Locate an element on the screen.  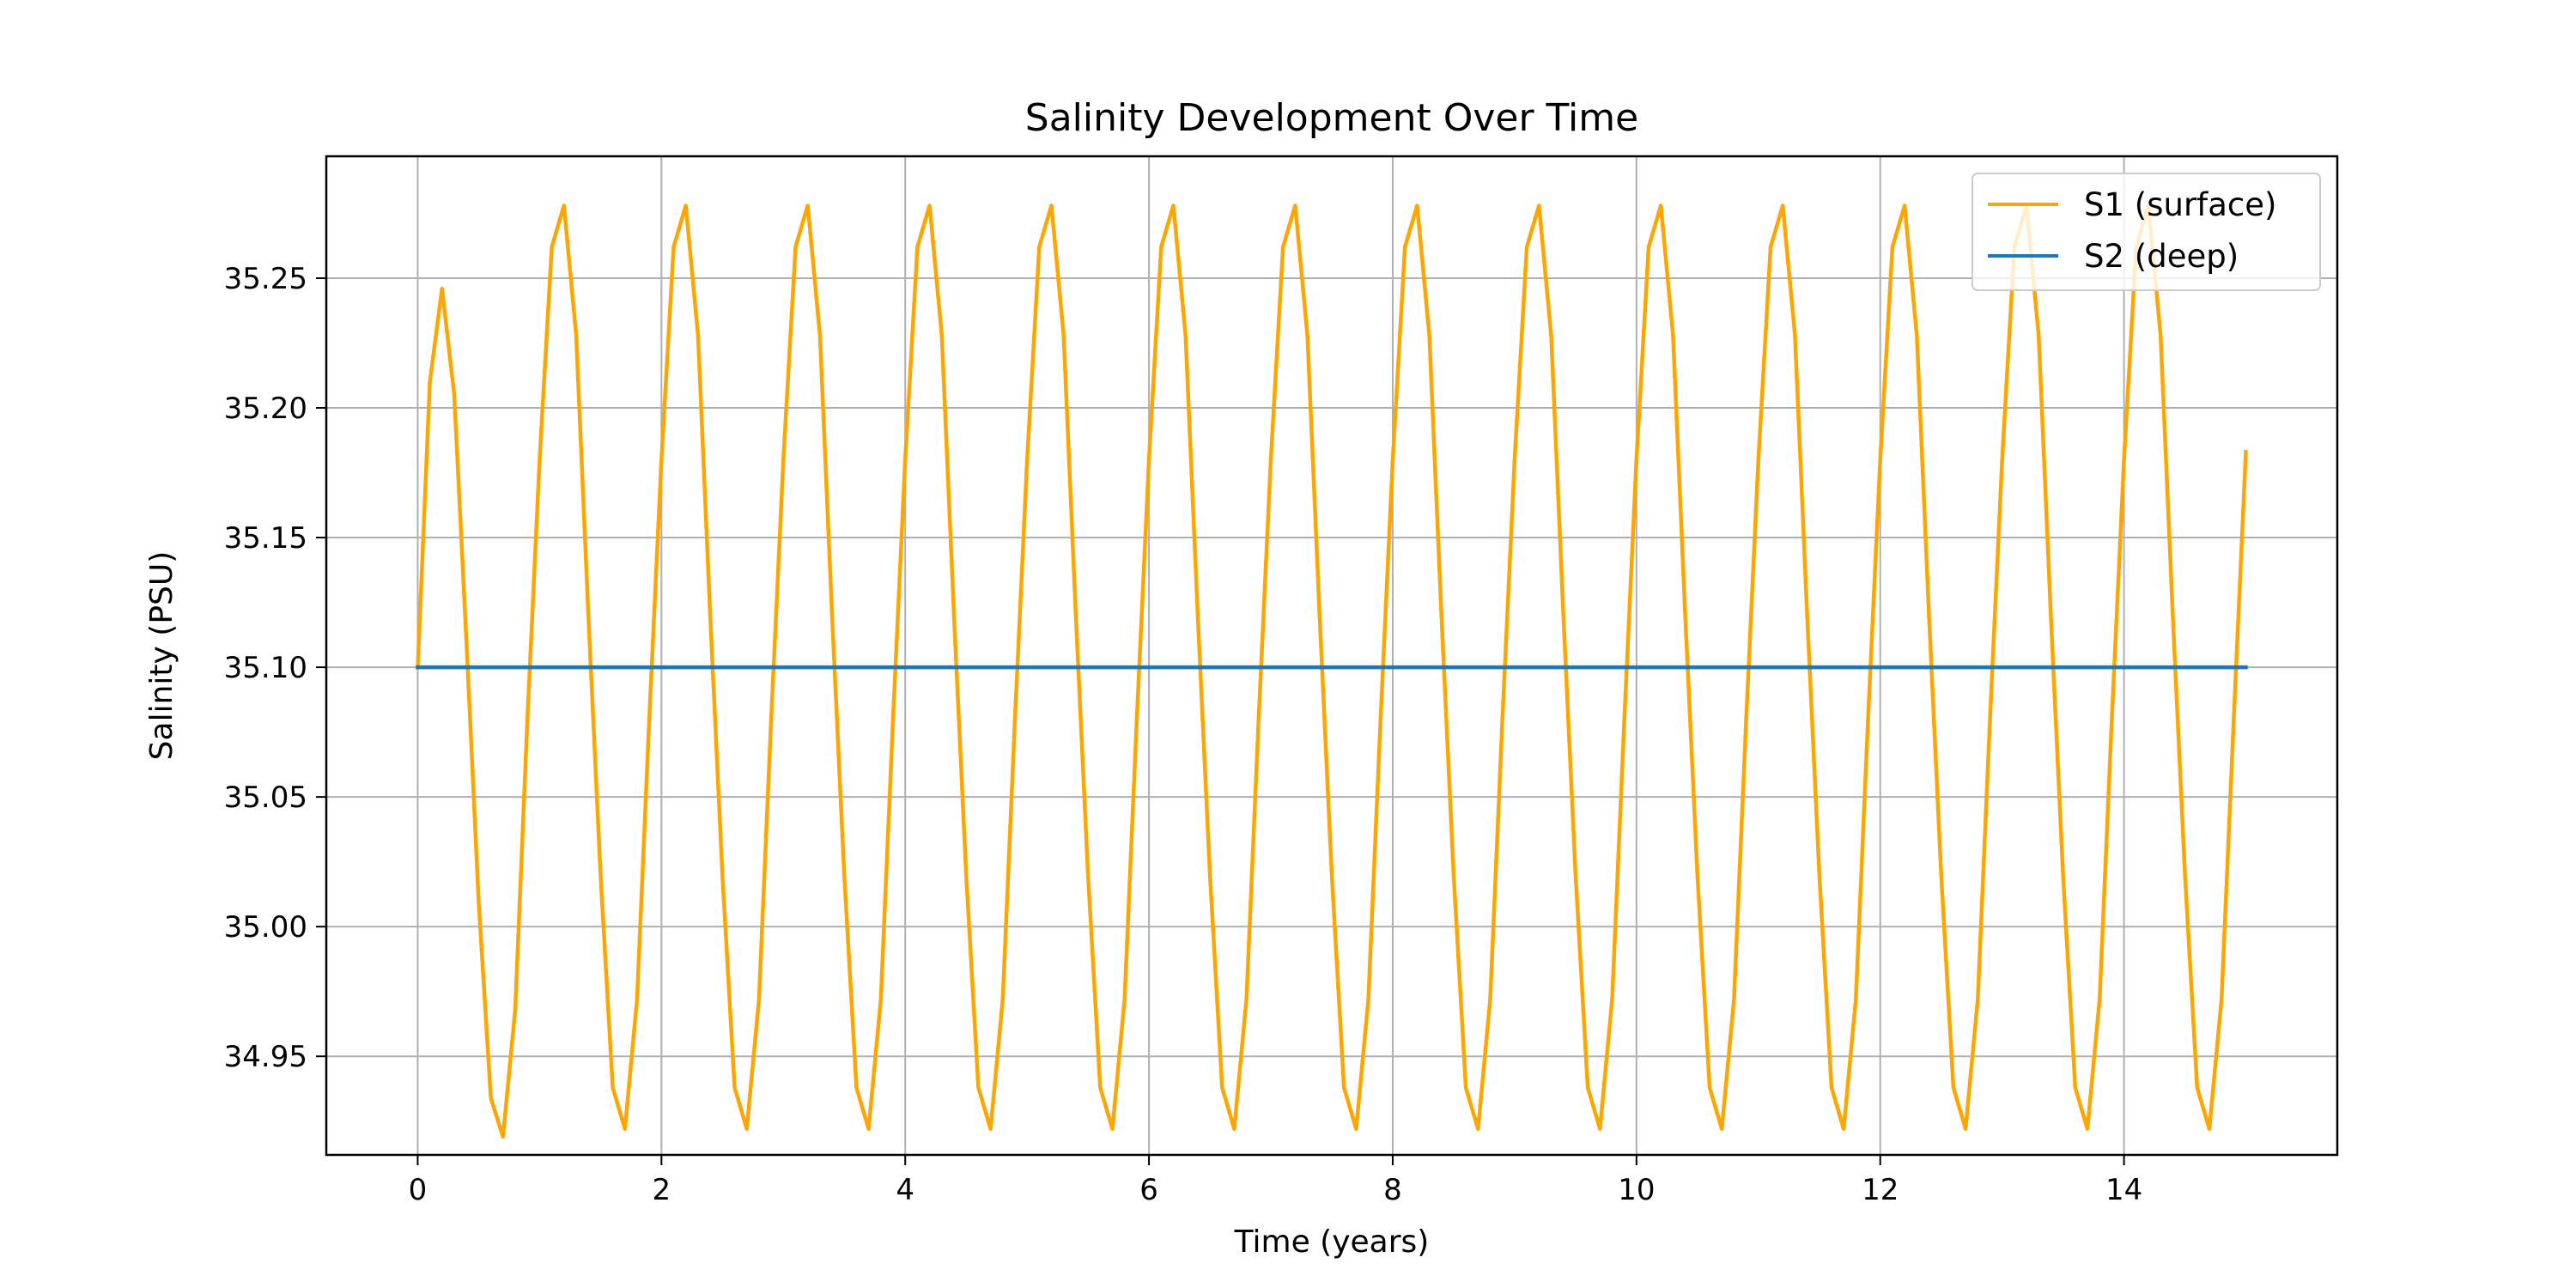
y-tick-label: 34.95 is located at coordinates (265, 1057).